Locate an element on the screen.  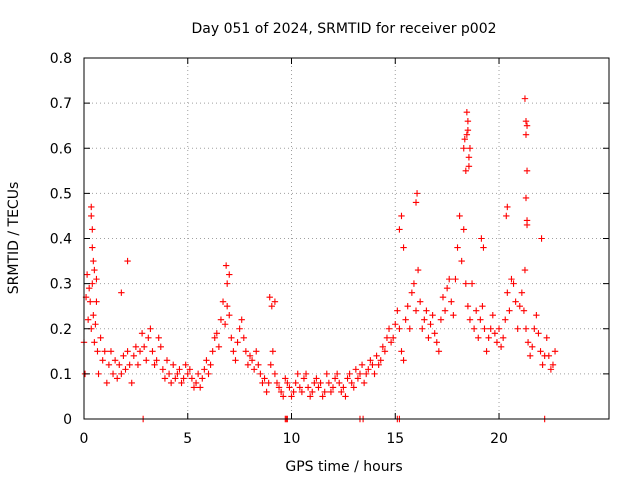
x-tick-label: 10 is located at coordinates (292, 439).